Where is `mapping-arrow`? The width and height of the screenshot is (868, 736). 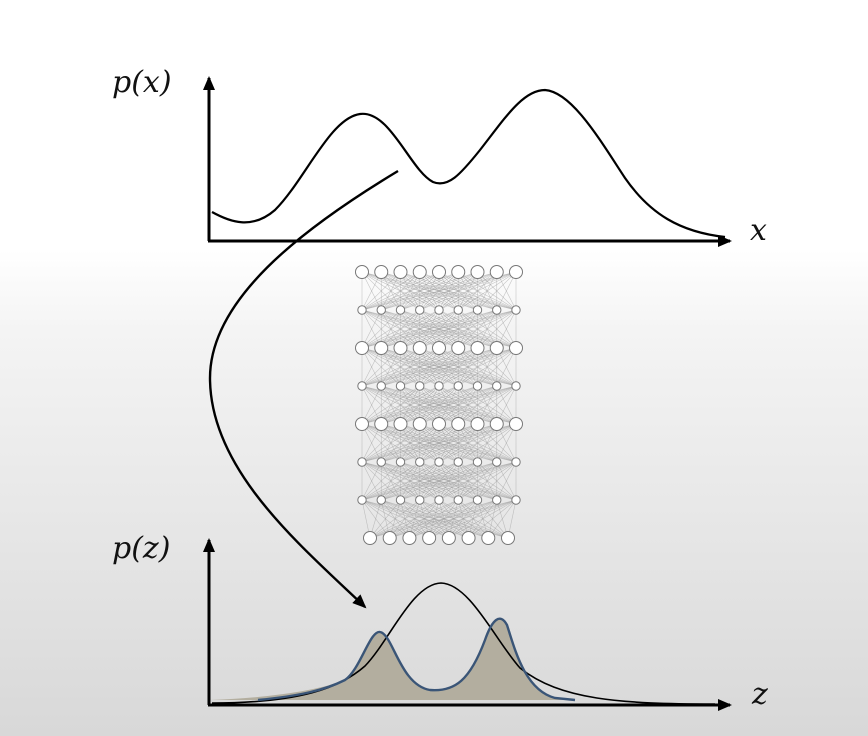 mapping-arrow is located at coordinates (303, 389).